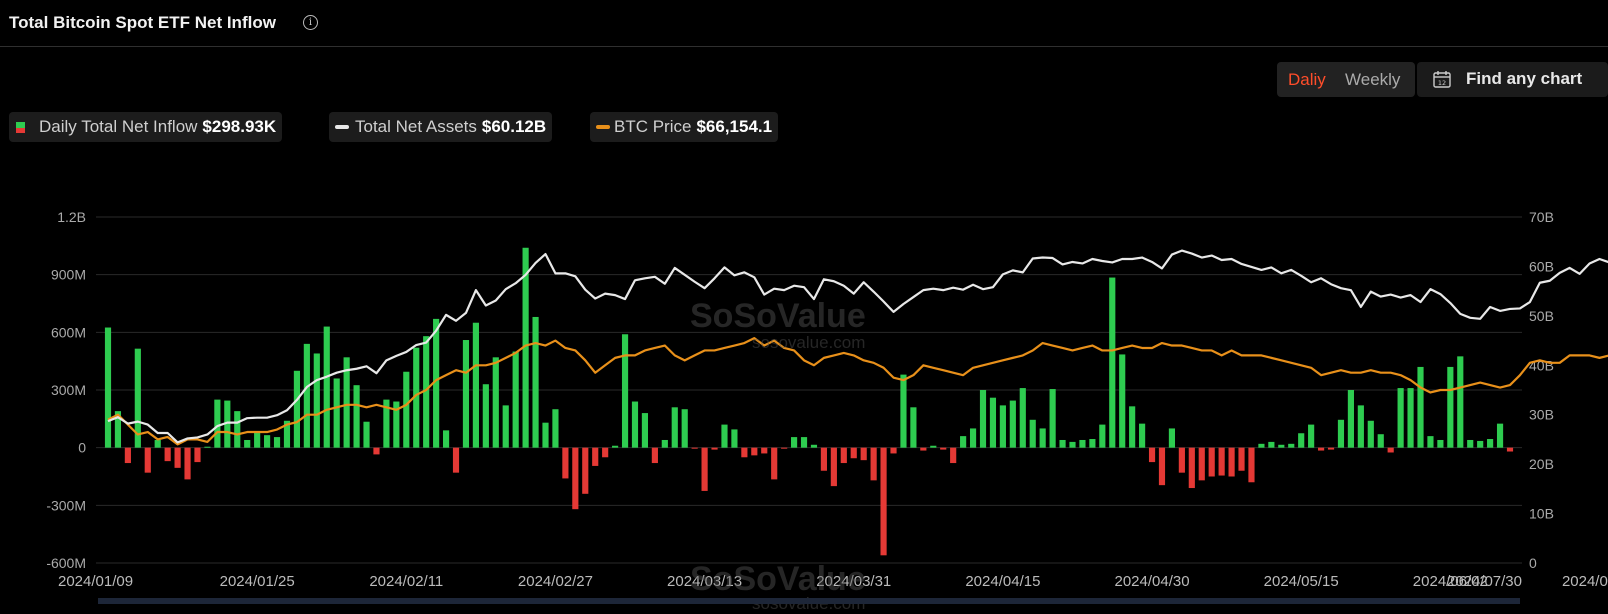 The image size is (1608, 614). I want to click on x-axis-tick: 2024/02/27, so click(555, 581).